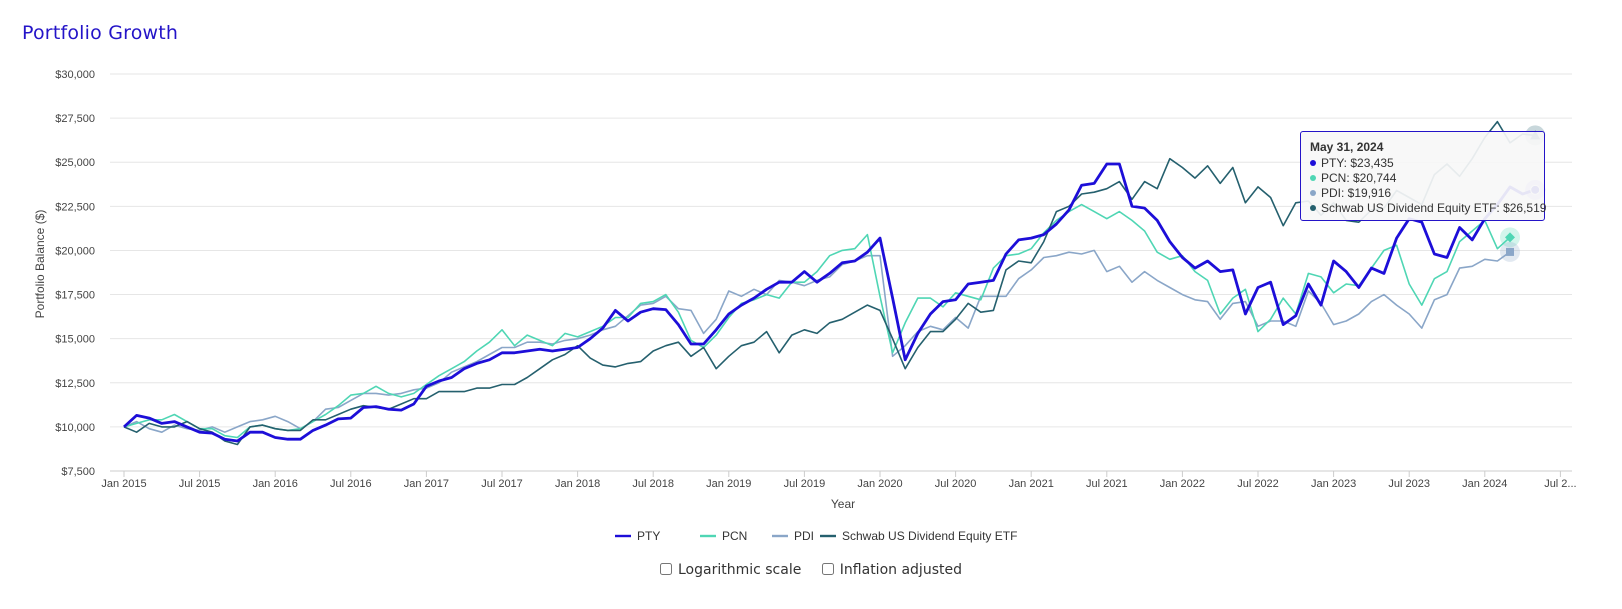 The width and height of the screenshot is (1622, 609). What do you see at coordinates (805, 484) in the screenshot?
I see `x-tick-label: Jul 2019` at bounding box center [805, 484].